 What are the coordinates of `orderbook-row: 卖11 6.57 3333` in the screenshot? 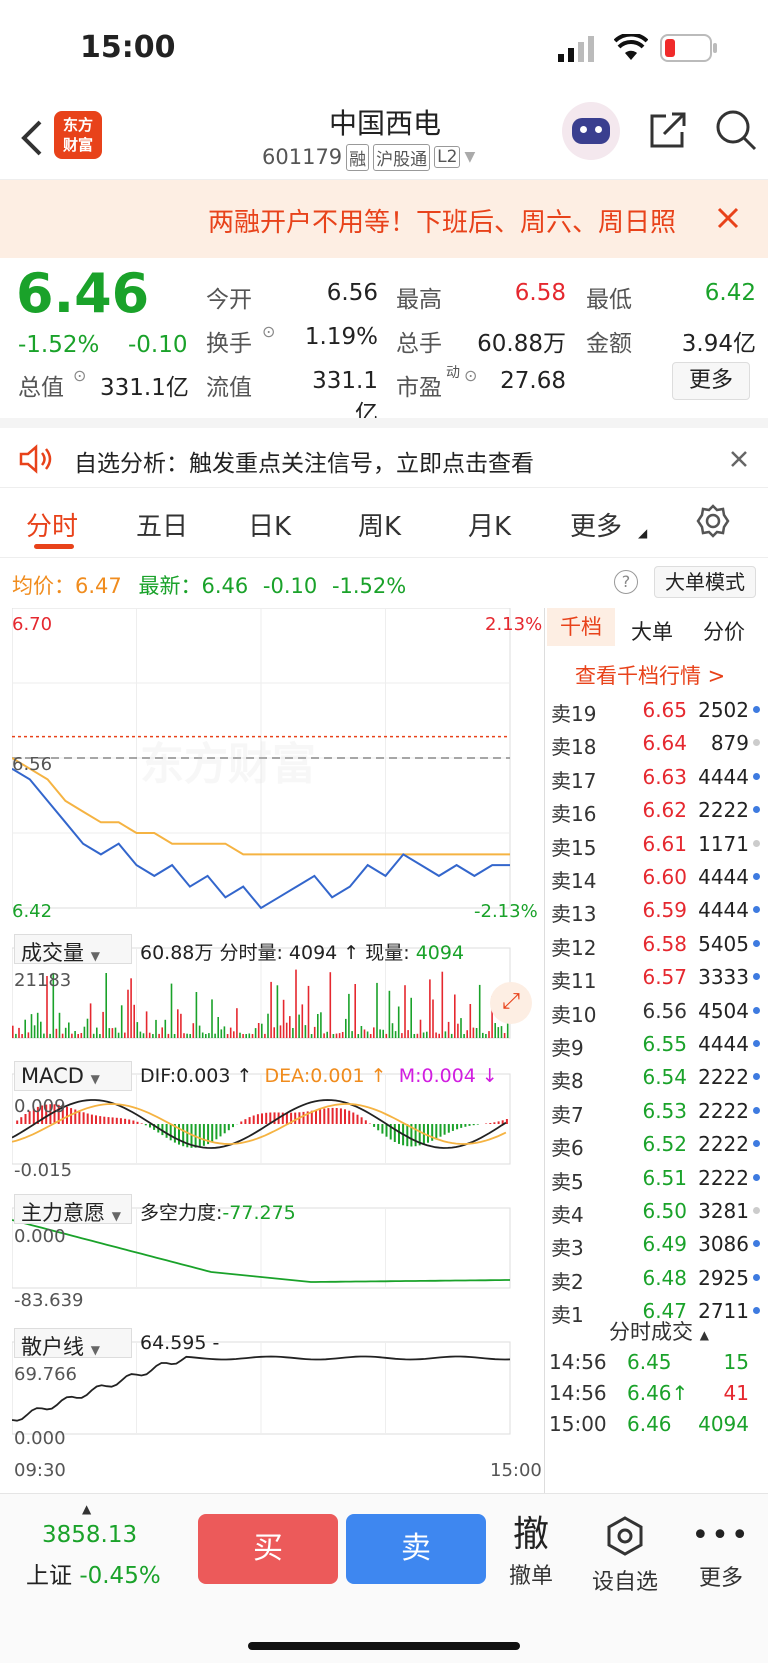 It's located at (653, 976).